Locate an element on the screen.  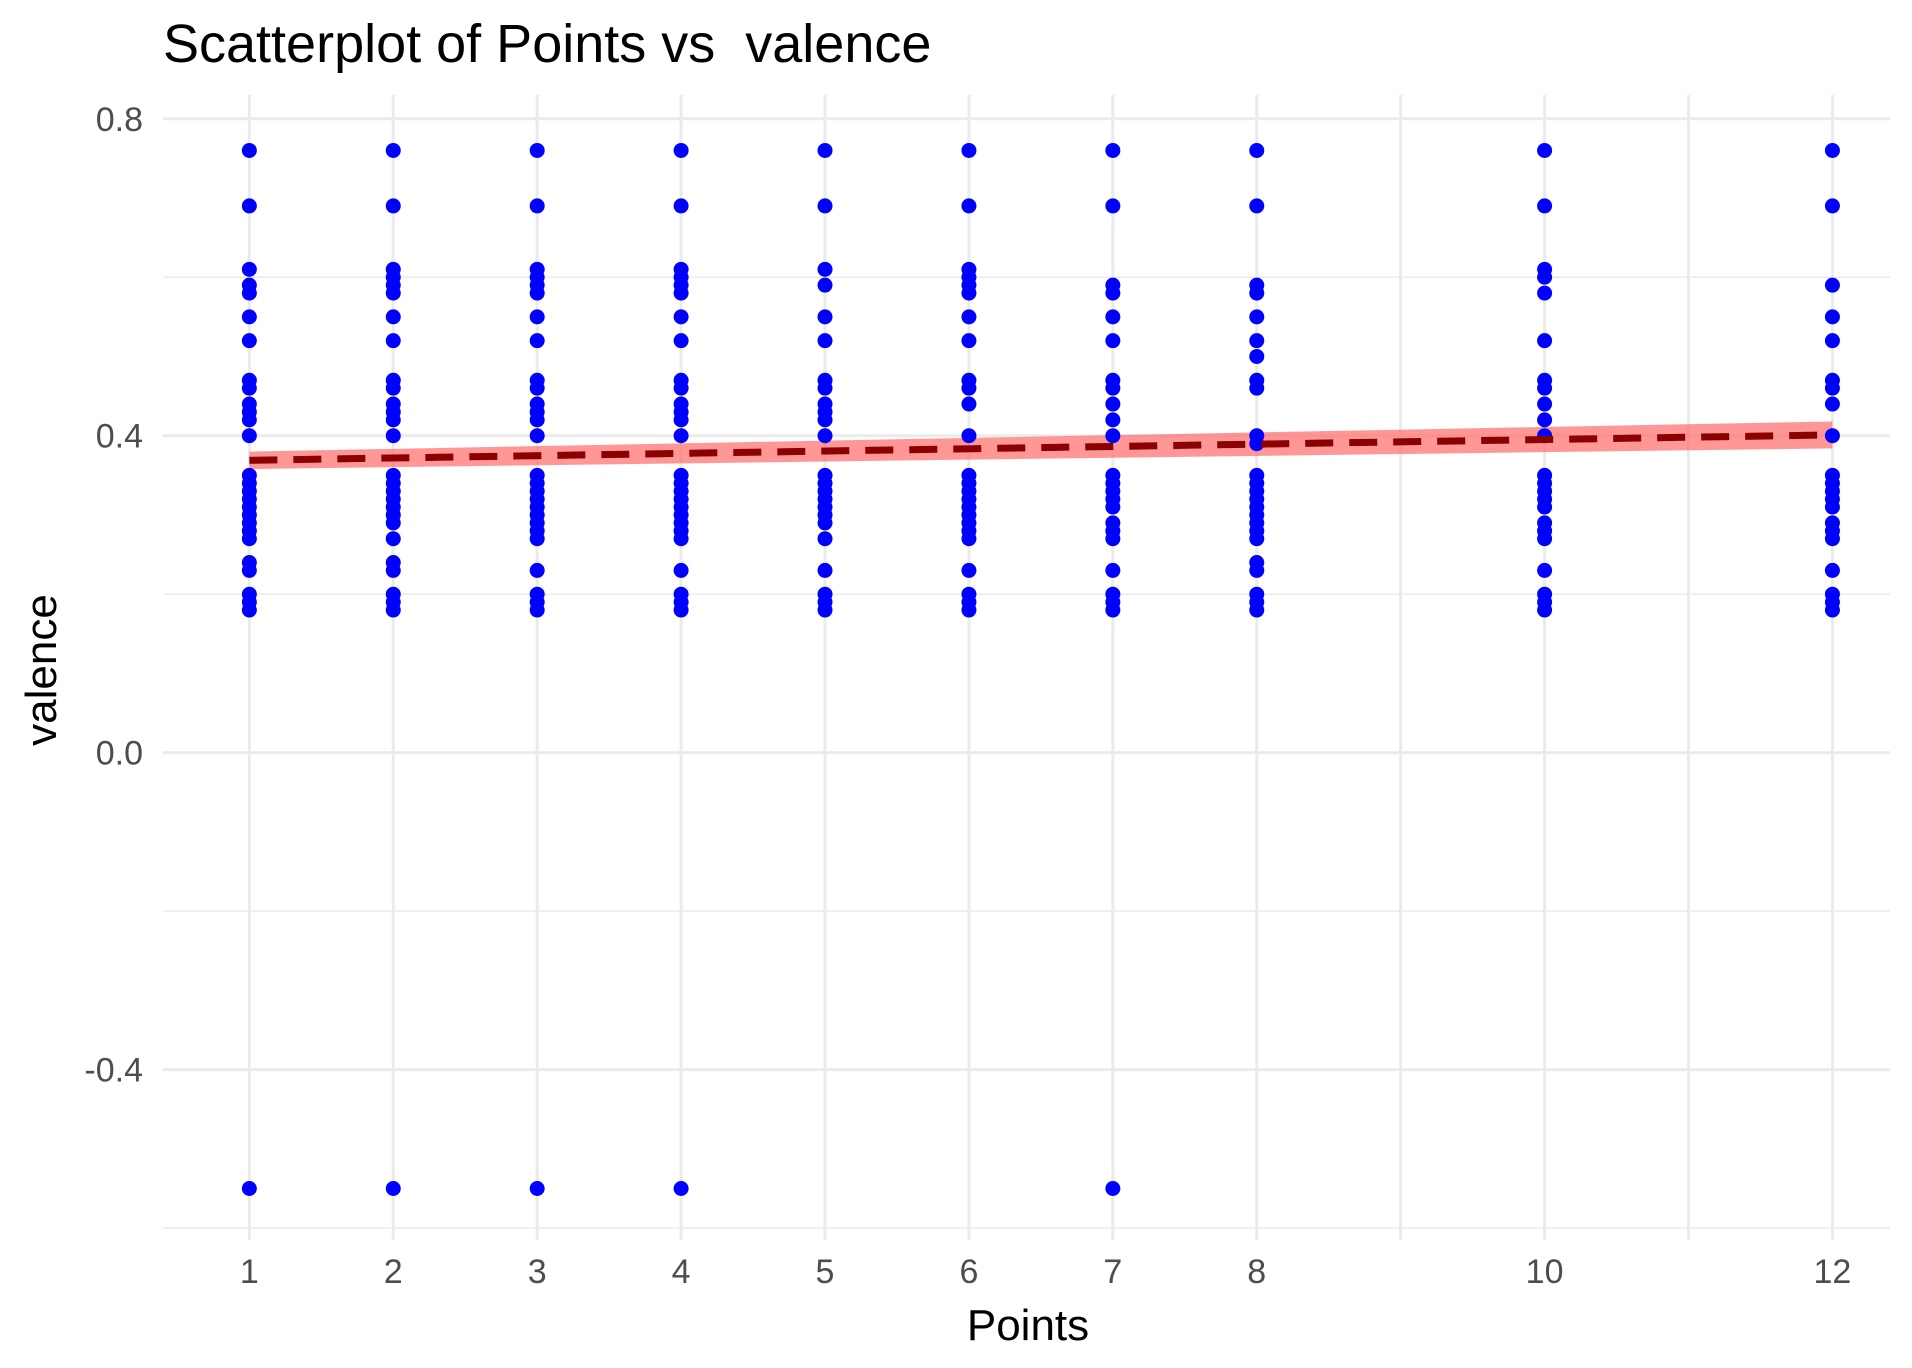
x-tick-label: 5 is located at coordinates (825, 1272).